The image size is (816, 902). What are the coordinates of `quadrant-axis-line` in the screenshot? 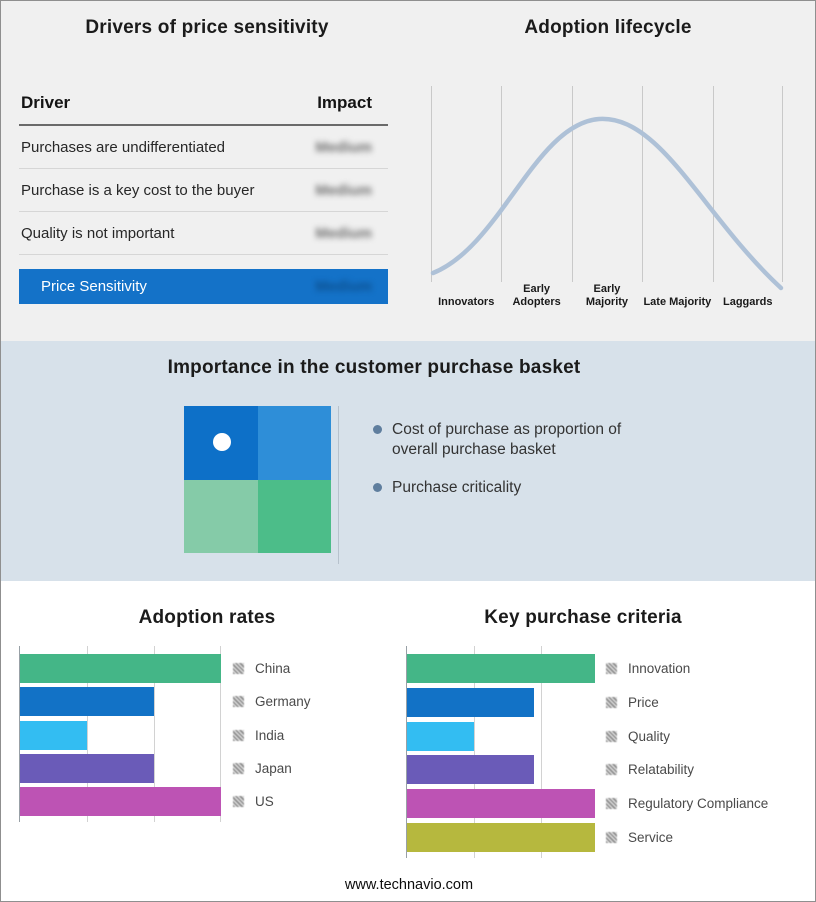 It's located at (338, 485).